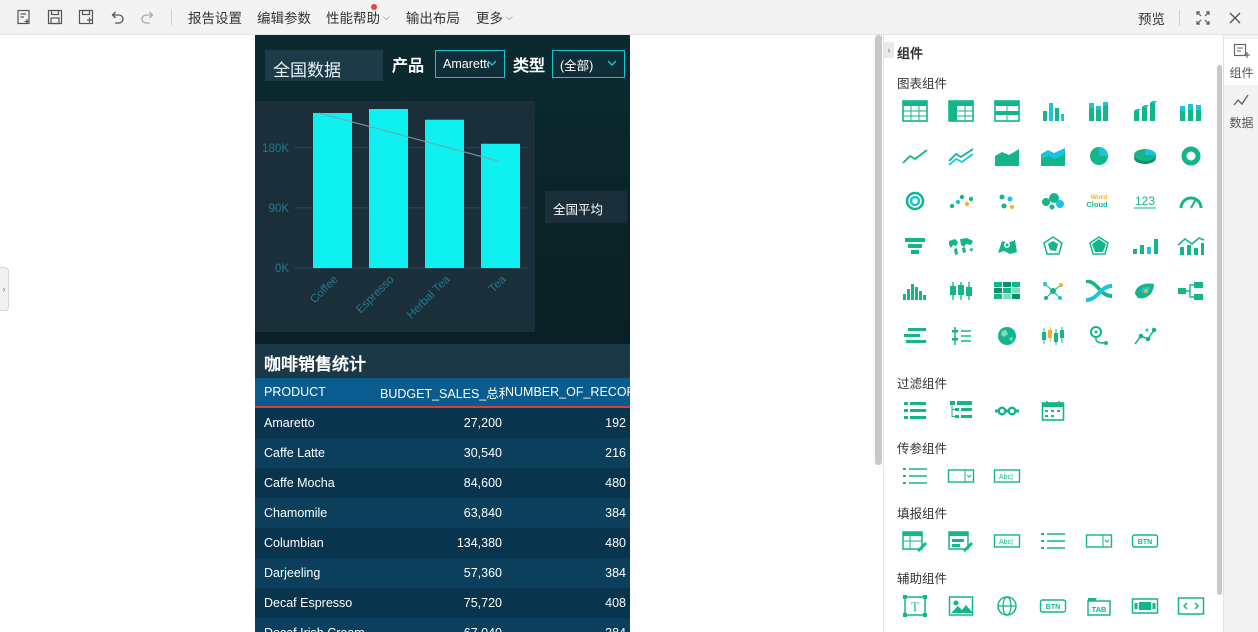 The image size is (1258, 632). I want to click on table-row: Caffe Latte 30,540 216, so click(442, 453).